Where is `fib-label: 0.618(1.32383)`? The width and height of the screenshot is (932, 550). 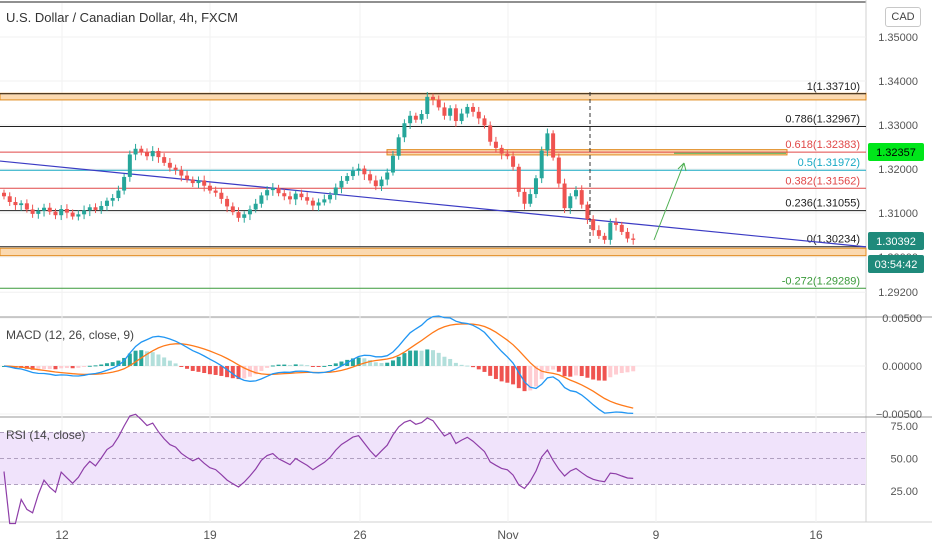 fib-label: 0.618(1.32383) is located at coordinates (822, 145).